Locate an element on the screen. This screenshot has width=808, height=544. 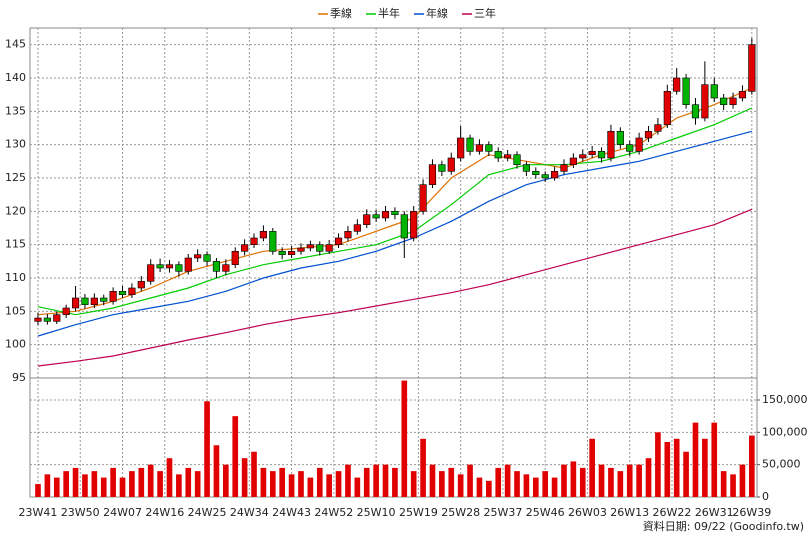
x-tick-label: 25W37 is located at coordinates (502, 512).